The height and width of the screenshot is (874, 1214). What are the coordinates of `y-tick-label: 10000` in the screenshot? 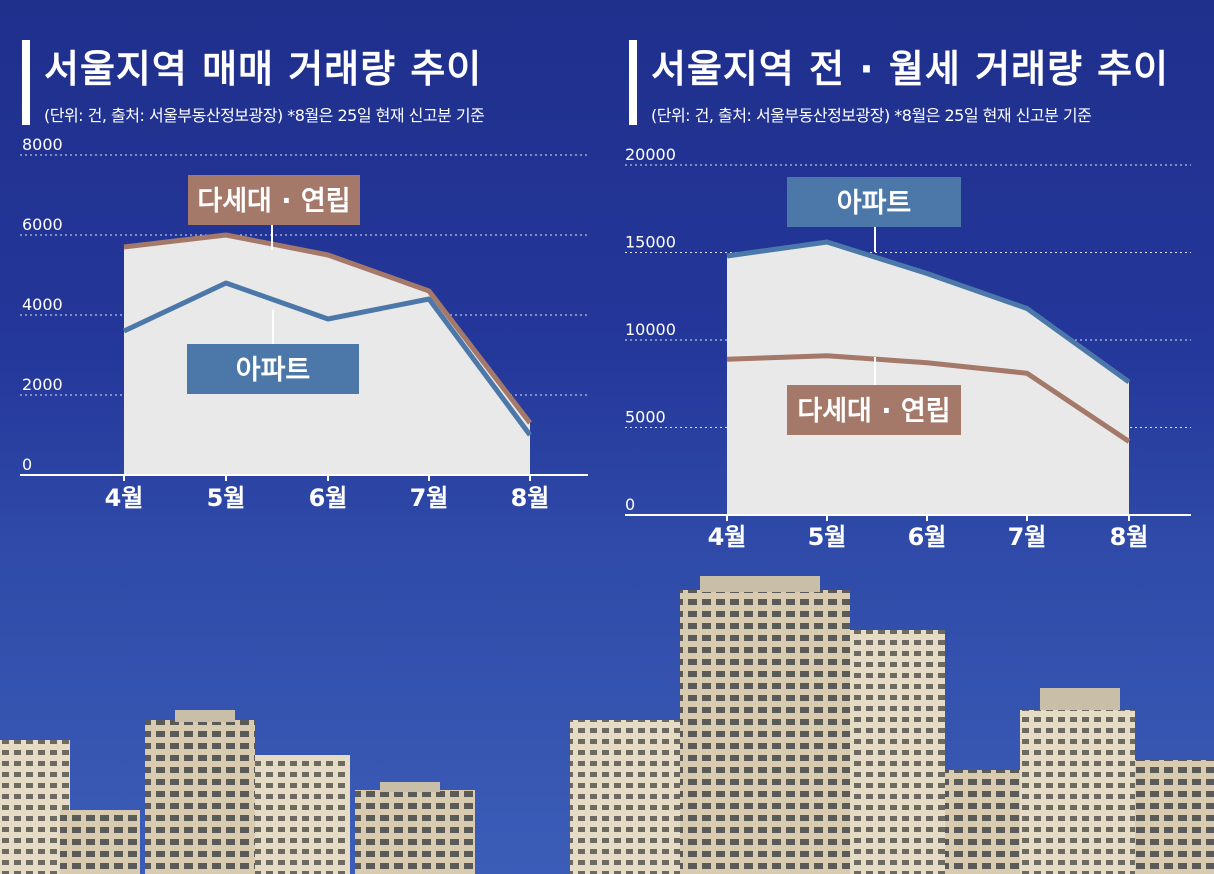 It's located at (650, 329).